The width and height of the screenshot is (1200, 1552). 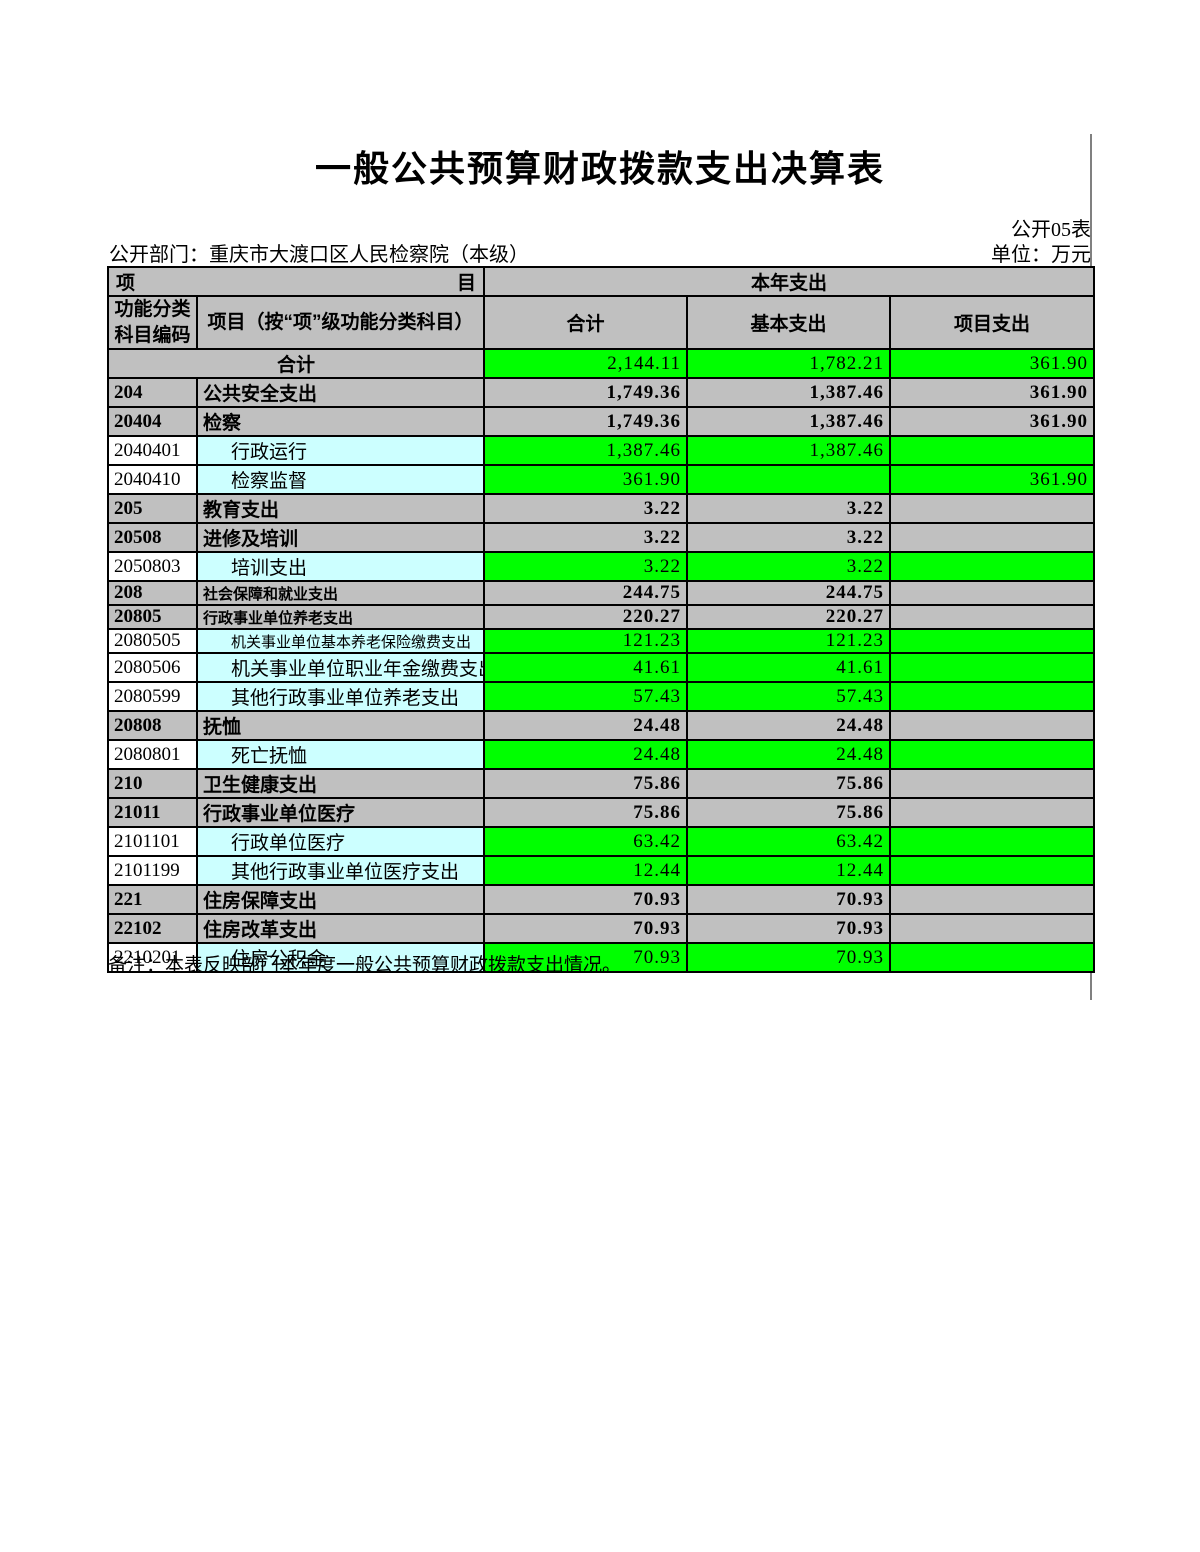 I want to click on table-row: 221 住房保障支出 70.93 70.93, so click(x=601, y=900).